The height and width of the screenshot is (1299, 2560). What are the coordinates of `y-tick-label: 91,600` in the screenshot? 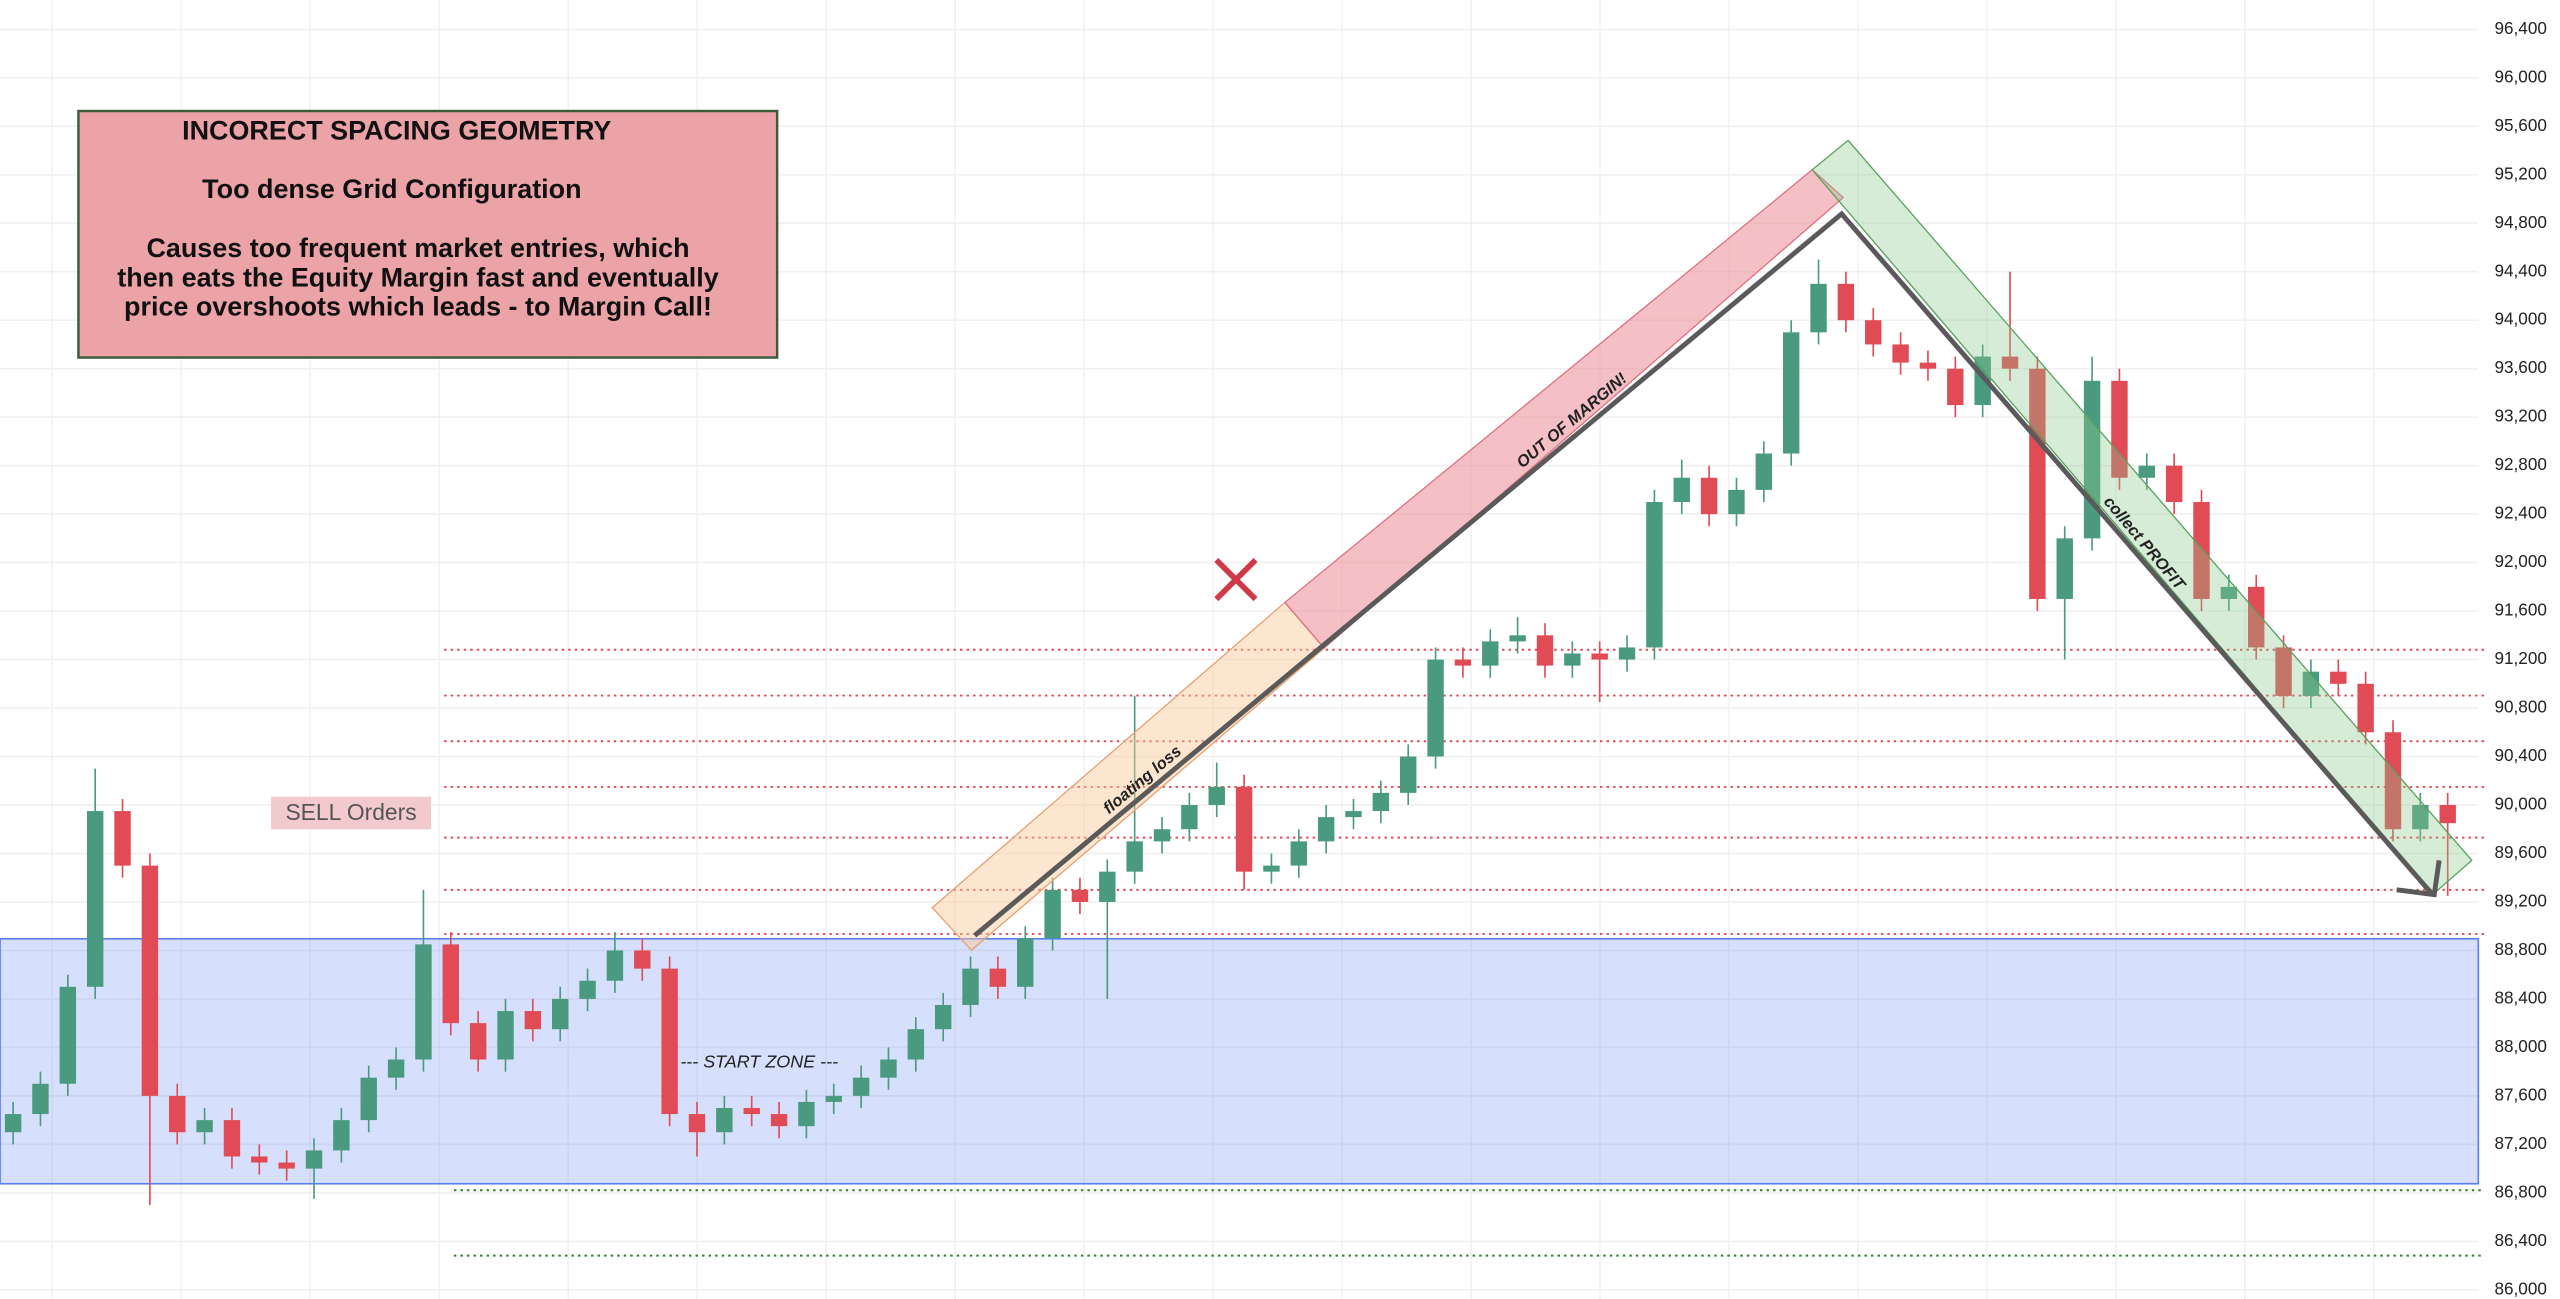 It's located at (2520, 610).